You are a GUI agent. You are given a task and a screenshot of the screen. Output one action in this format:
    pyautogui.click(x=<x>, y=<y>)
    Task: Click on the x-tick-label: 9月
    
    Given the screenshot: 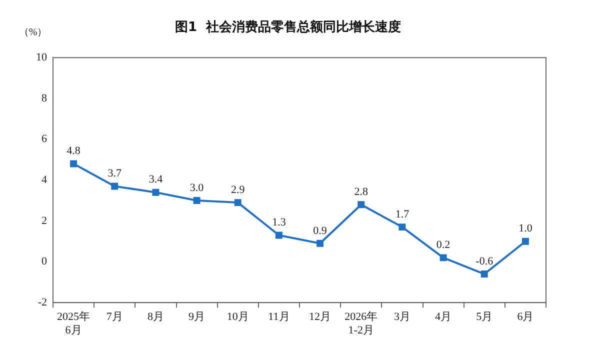 What is the action you would take?
    pyautogui.click(x=197, y=317)
    